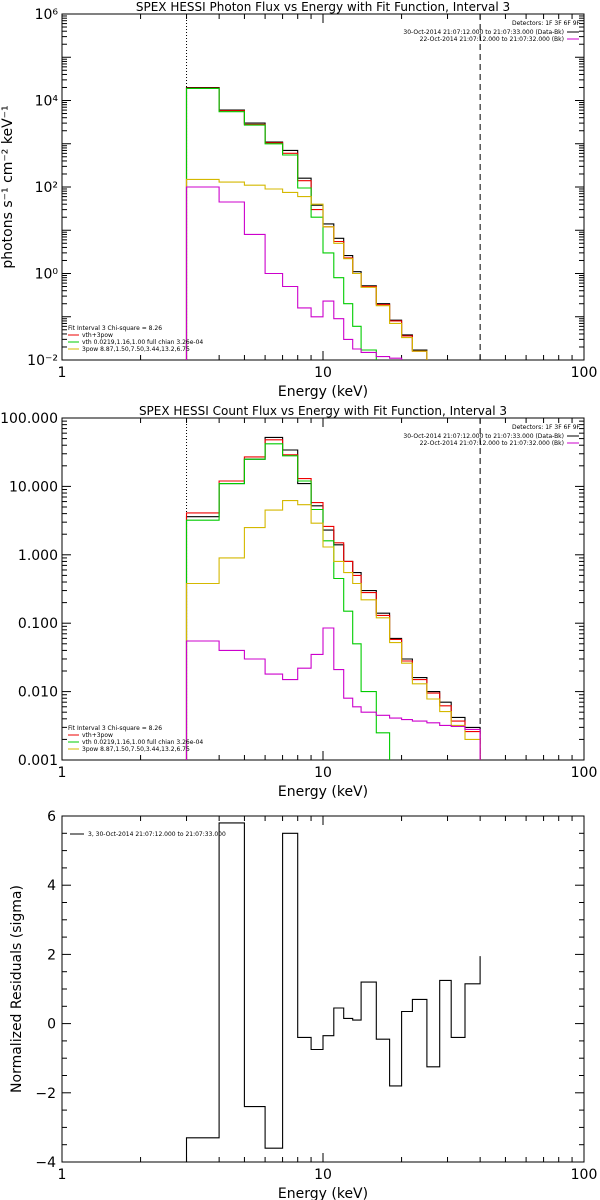 This screenshot has height=1200, width=600. I want to click on y-tick-label: 10⁰, so click(47, 275).